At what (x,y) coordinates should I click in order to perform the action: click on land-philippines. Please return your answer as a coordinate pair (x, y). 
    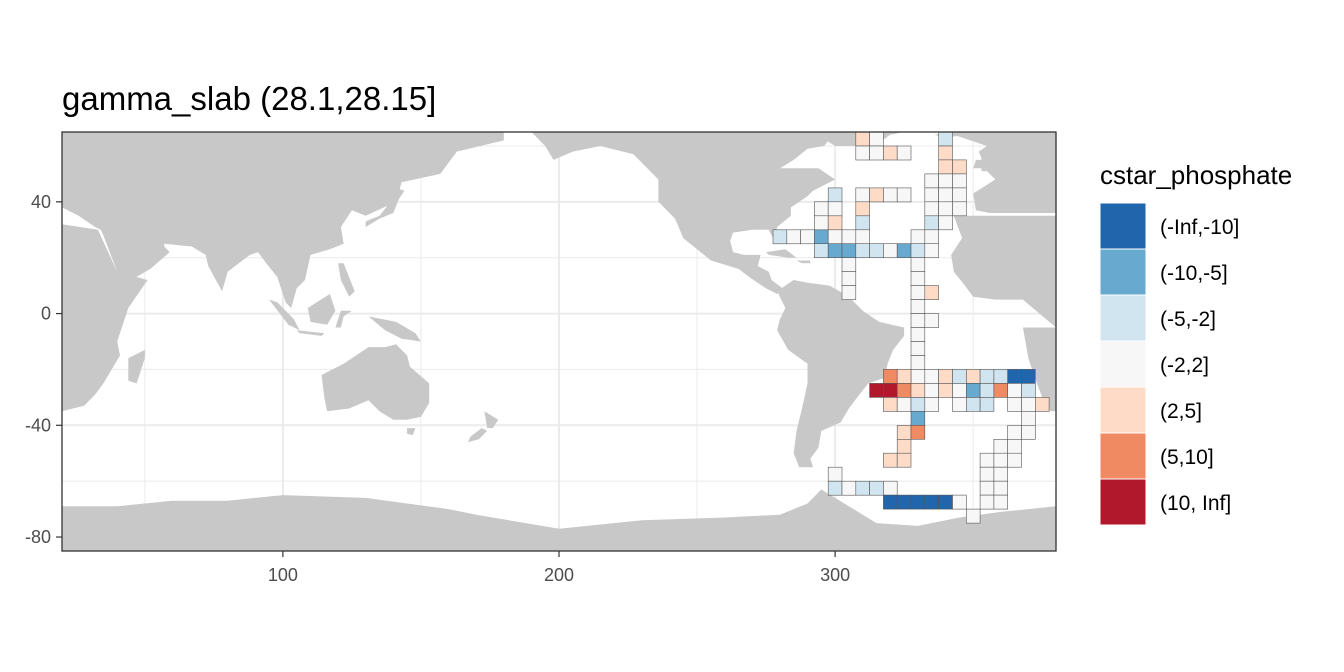
    Looking at the image, I should click on (346, 280).